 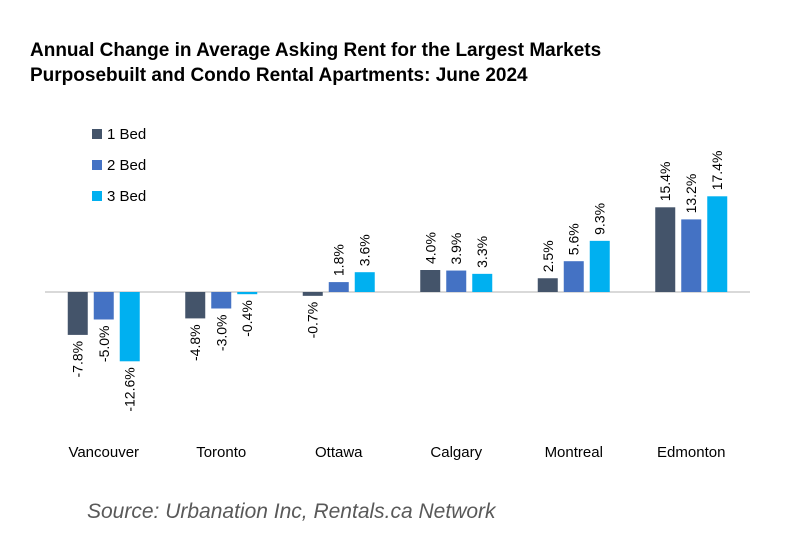 I want to click on data-label: 13.2%, so click(x=691, y=194).